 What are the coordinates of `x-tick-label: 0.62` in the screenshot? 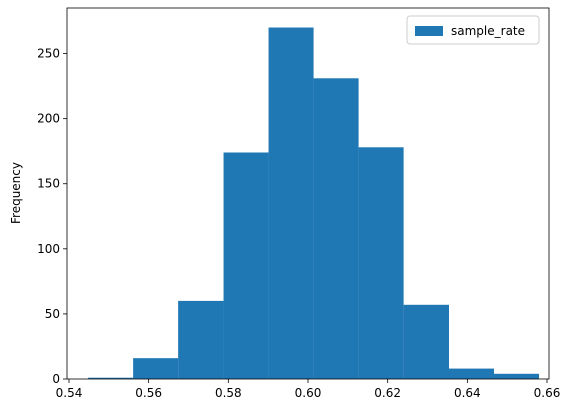 It's located at (387, 393).